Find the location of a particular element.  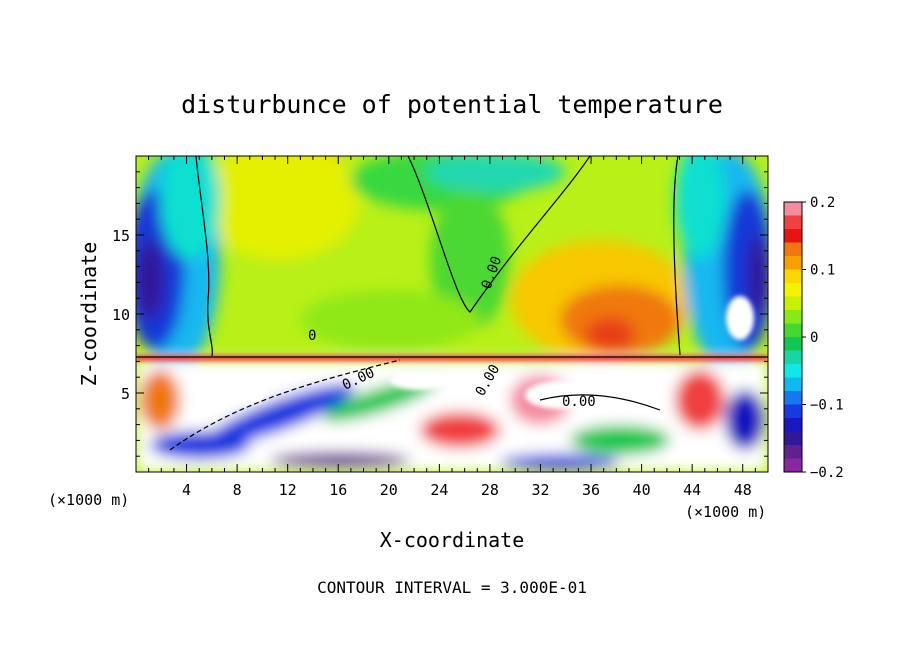

x-tick-label: 24 is located at coordinates (439, 490).